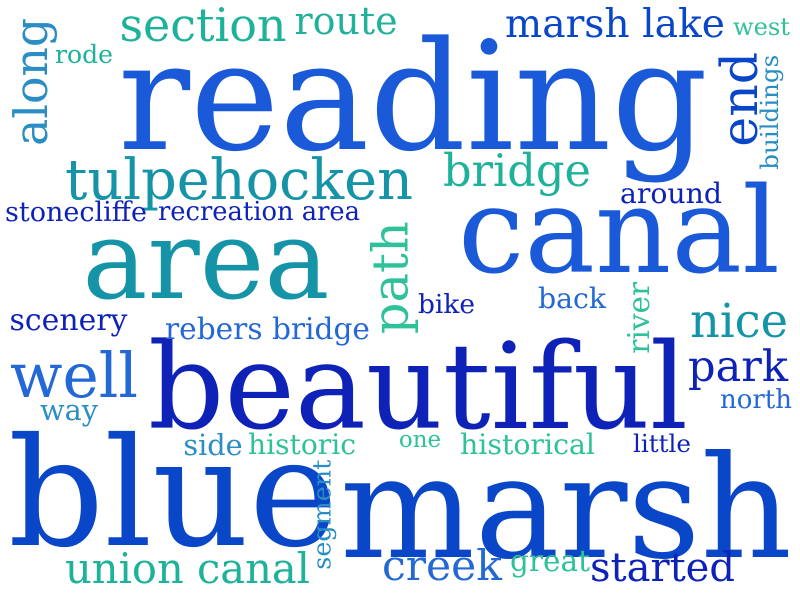  I want to click on word-around: around, so click(671, 193).